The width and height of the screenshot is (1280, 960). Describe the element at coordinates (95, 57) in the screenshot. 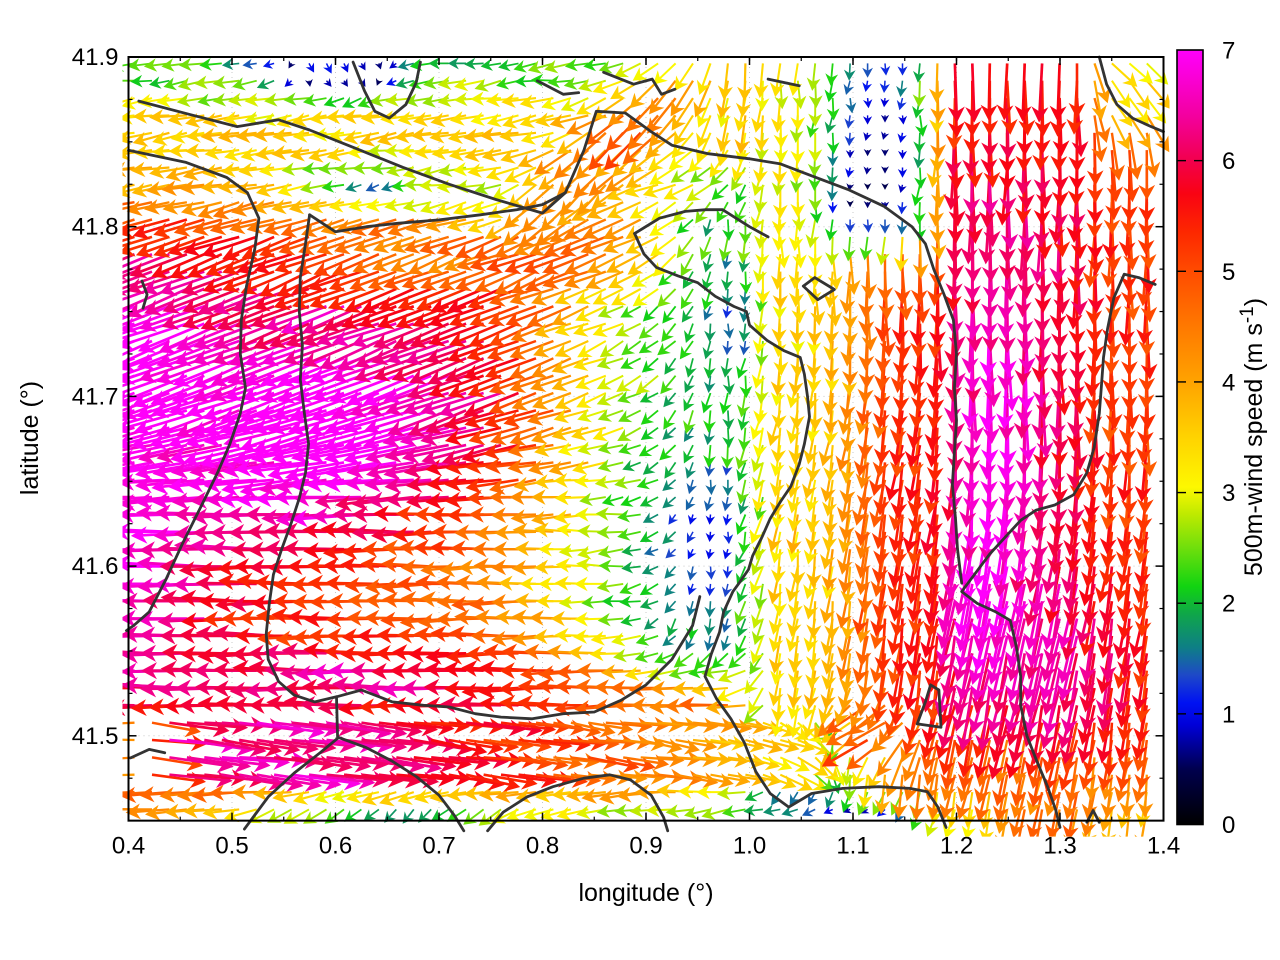

I see `y-tick-label: 41.9` at that location.